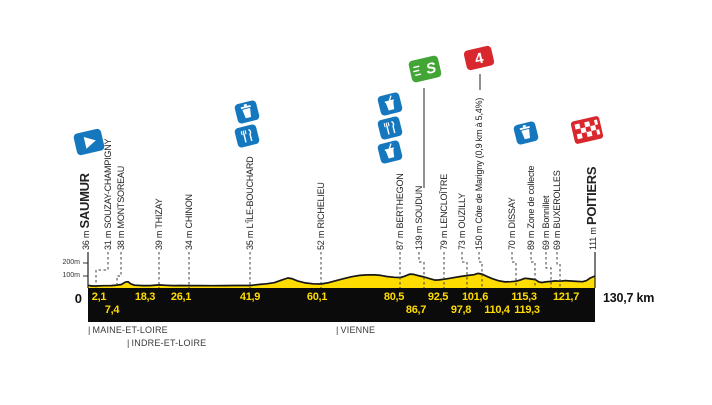  Describe the element at coordinates (511, 213) in the screenshot. I see `waypoint-name: DISSAY` at that location.